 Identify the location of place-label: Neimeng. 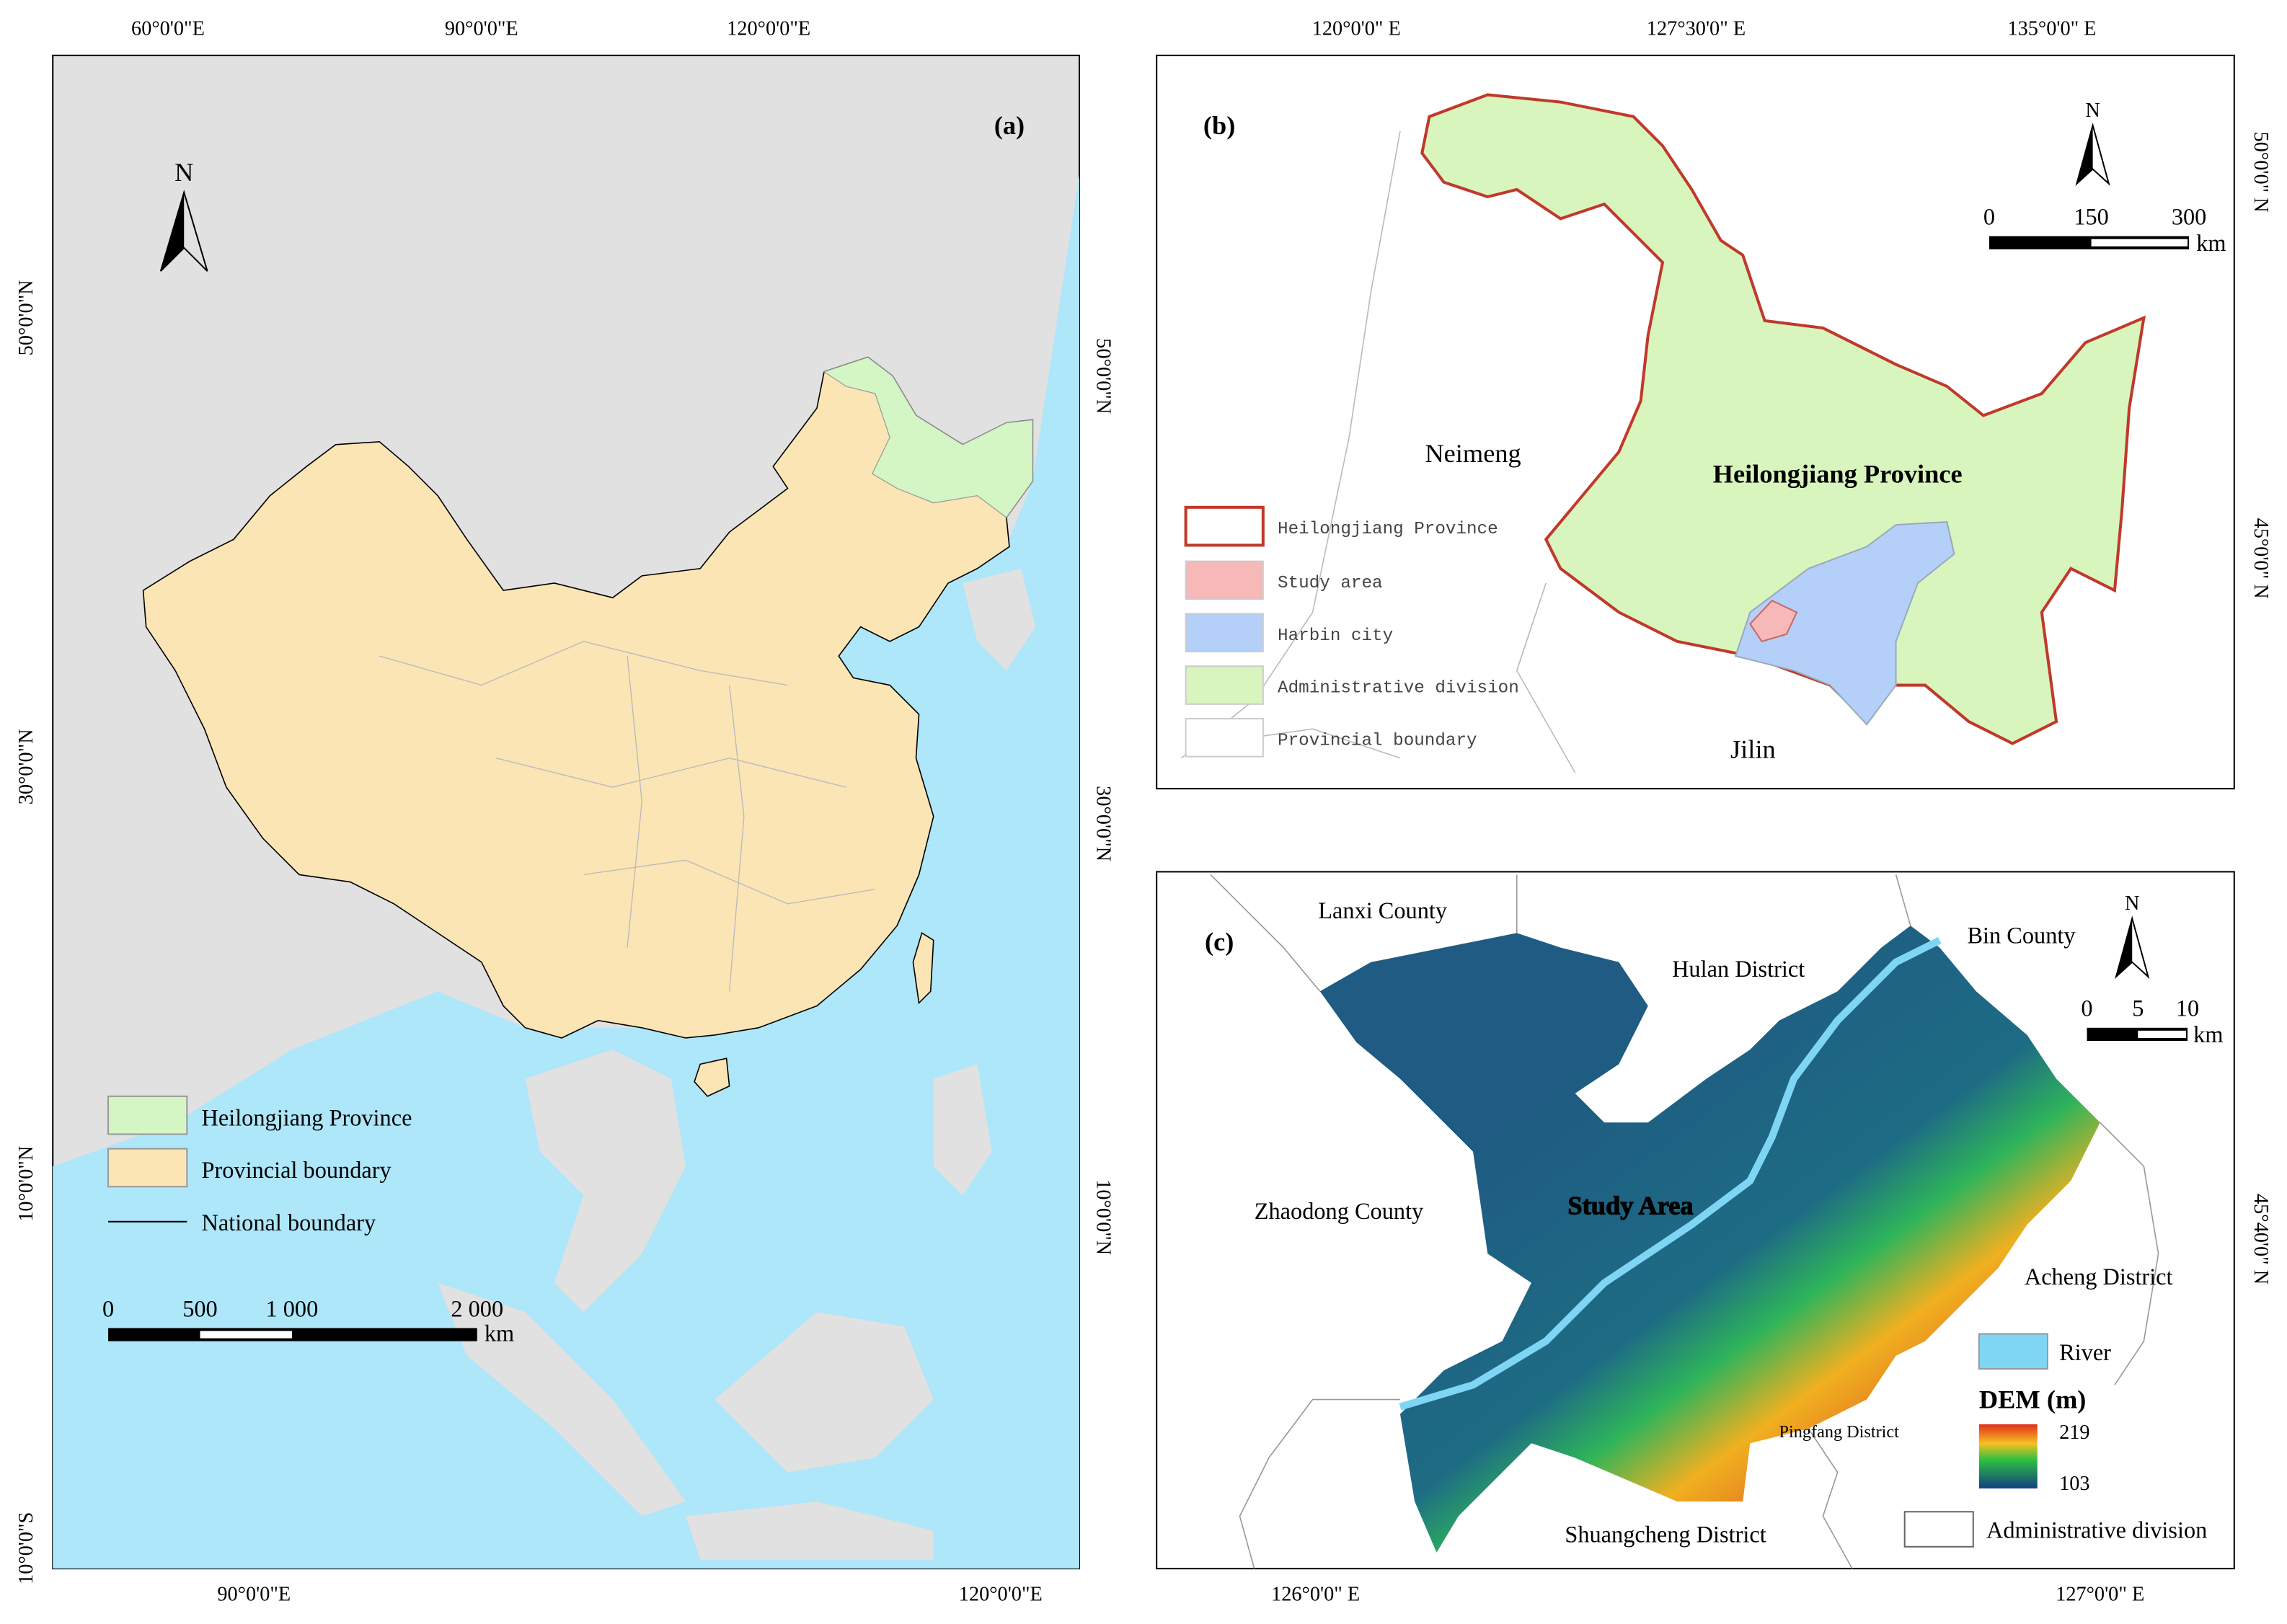
(1473, 453).